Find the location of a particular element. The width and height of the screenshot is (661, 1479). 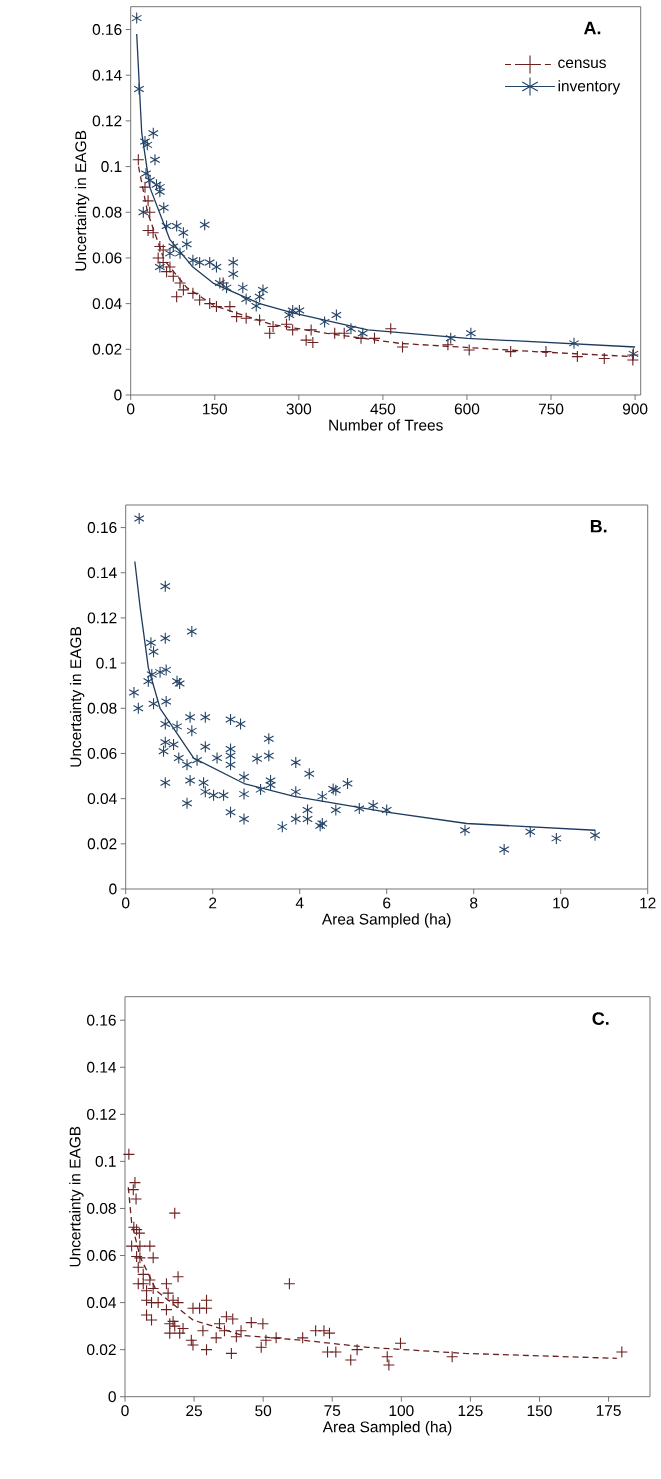

x-tick-label: 300 is located at coordinates (299, 409).